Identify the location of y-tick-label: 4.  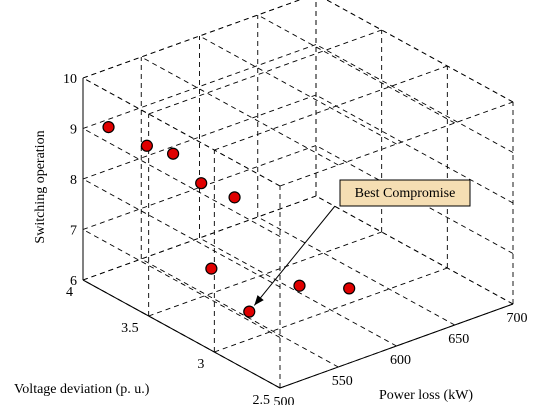
(69, 292).